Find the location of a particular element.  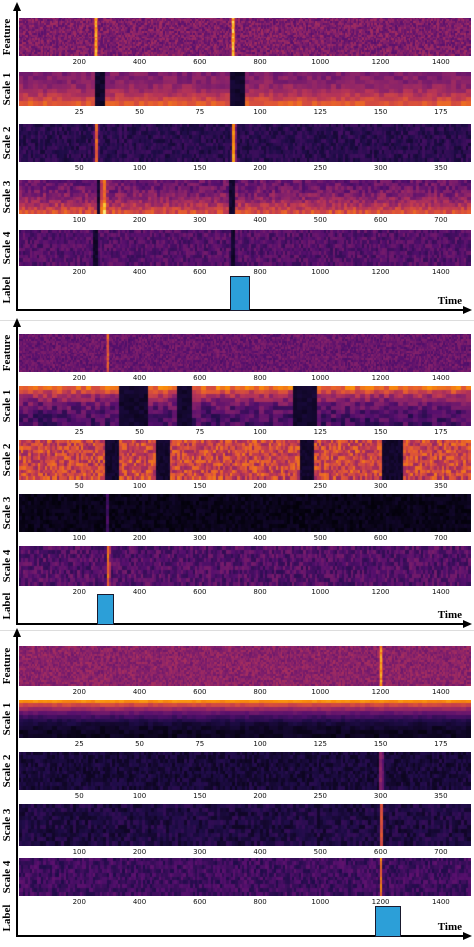

tick-label-scale1: 50 is located at coordinates (139, 432).